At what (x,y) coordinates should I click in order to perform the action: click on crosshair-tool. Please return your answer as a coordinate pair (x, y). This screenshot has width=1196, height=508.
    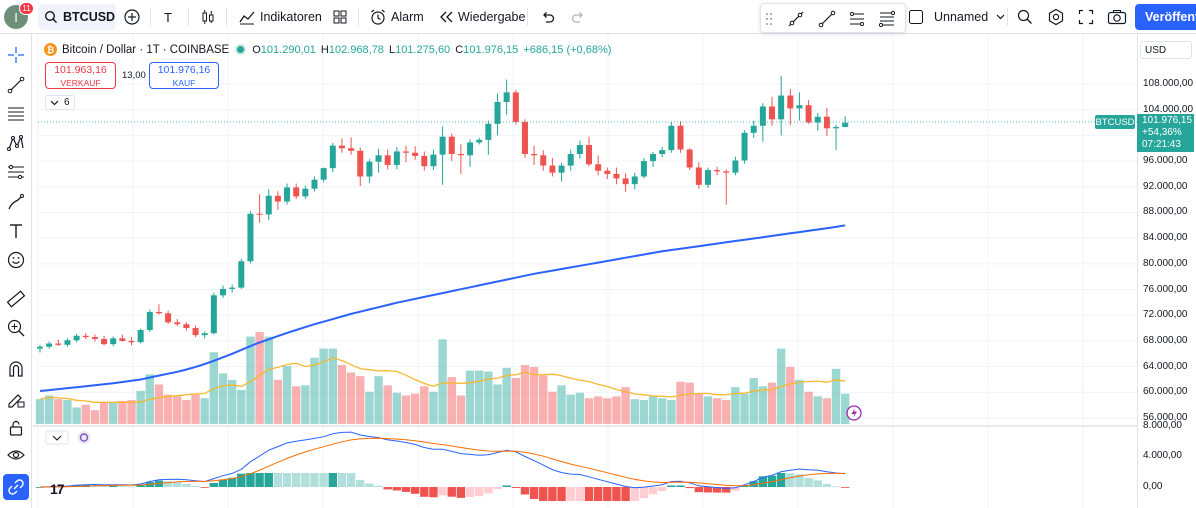
    Looking at the image, I should click on (16, 55).